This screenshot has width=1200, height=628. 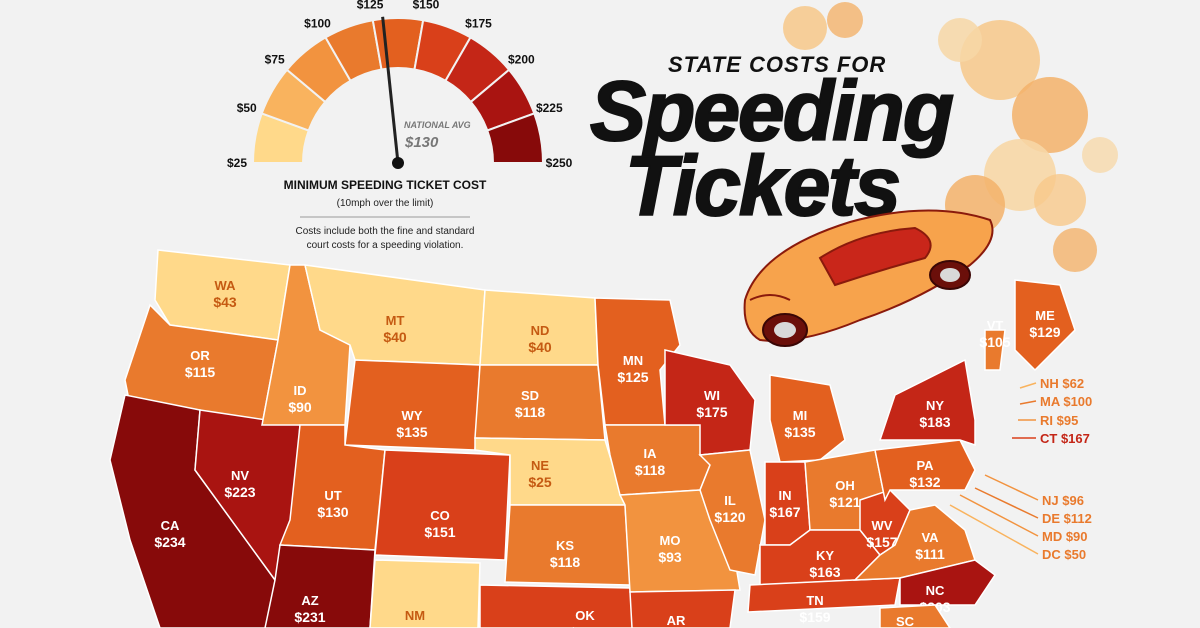 What do you see at coordinates (1063, 500) in the screenshot?
I see `leader-label-nj: NJ $96` at bounding box center [1063, 500].